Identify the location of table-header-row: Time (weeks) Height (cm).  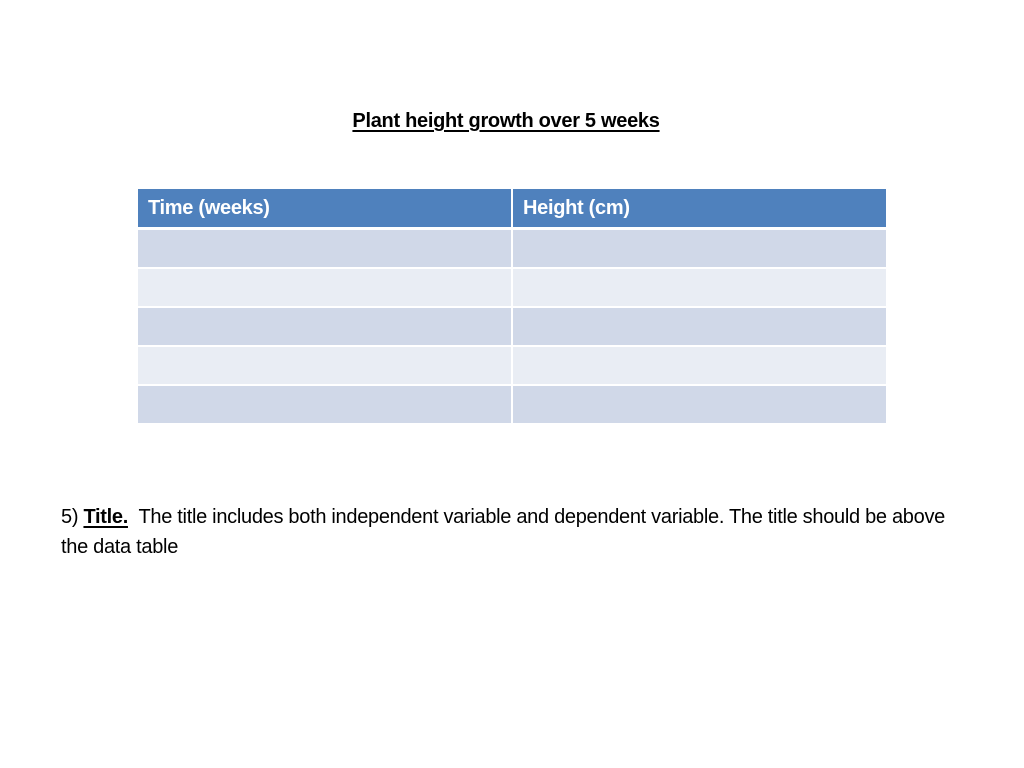
(512, 208).